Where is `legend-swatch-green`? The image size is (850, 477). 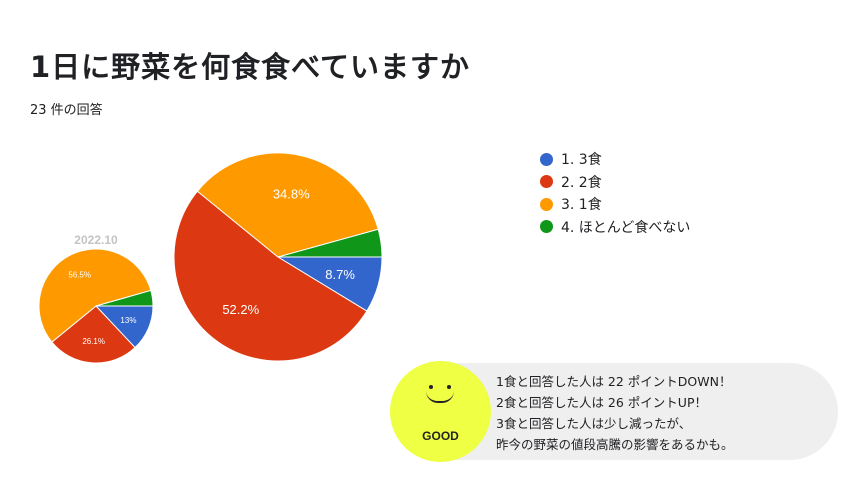 legend-swatch-green is located at coordinates (546, 227).